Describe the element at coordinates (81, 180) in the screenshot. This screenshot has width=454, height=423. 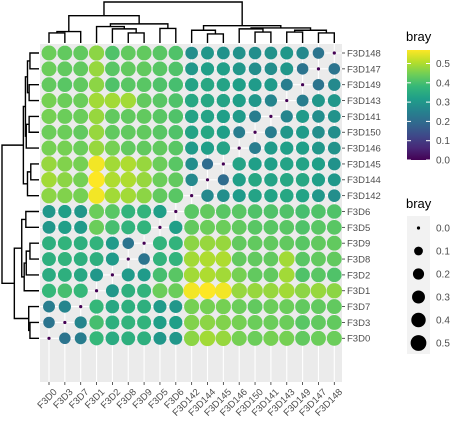
I see `cell-F3D144-F3D7` at that location.